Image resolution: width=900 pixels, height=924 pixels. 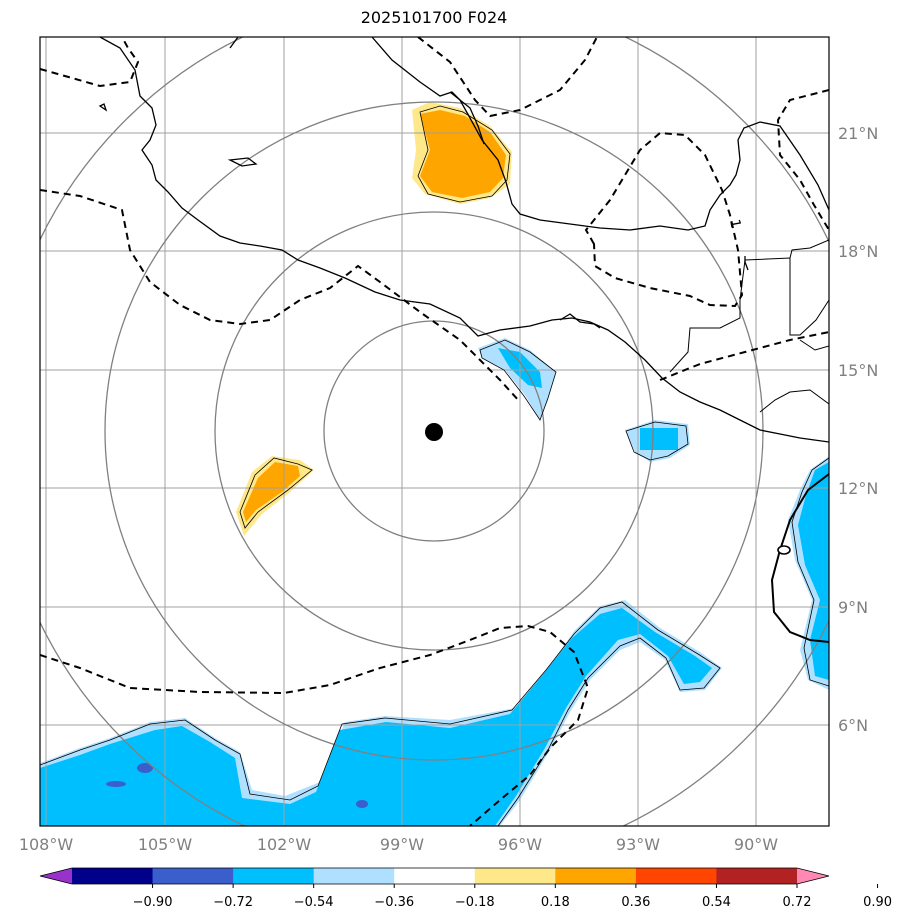 What do you see at coordinates (475, 902) in the screenshot?
I see `colorbar-tick-label: −0.18` at bounding box center [475, 902].